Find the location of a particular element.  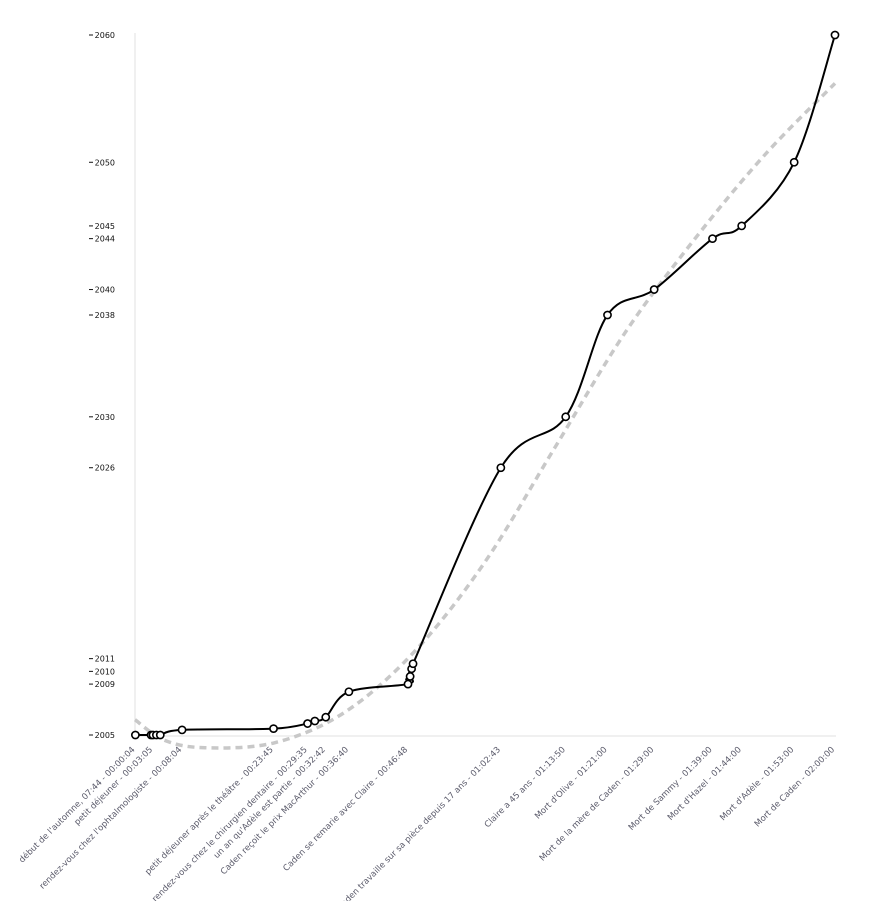

x-tick-label: Mort de Caden - 02:00:00 is located at coordinates (795, 787).